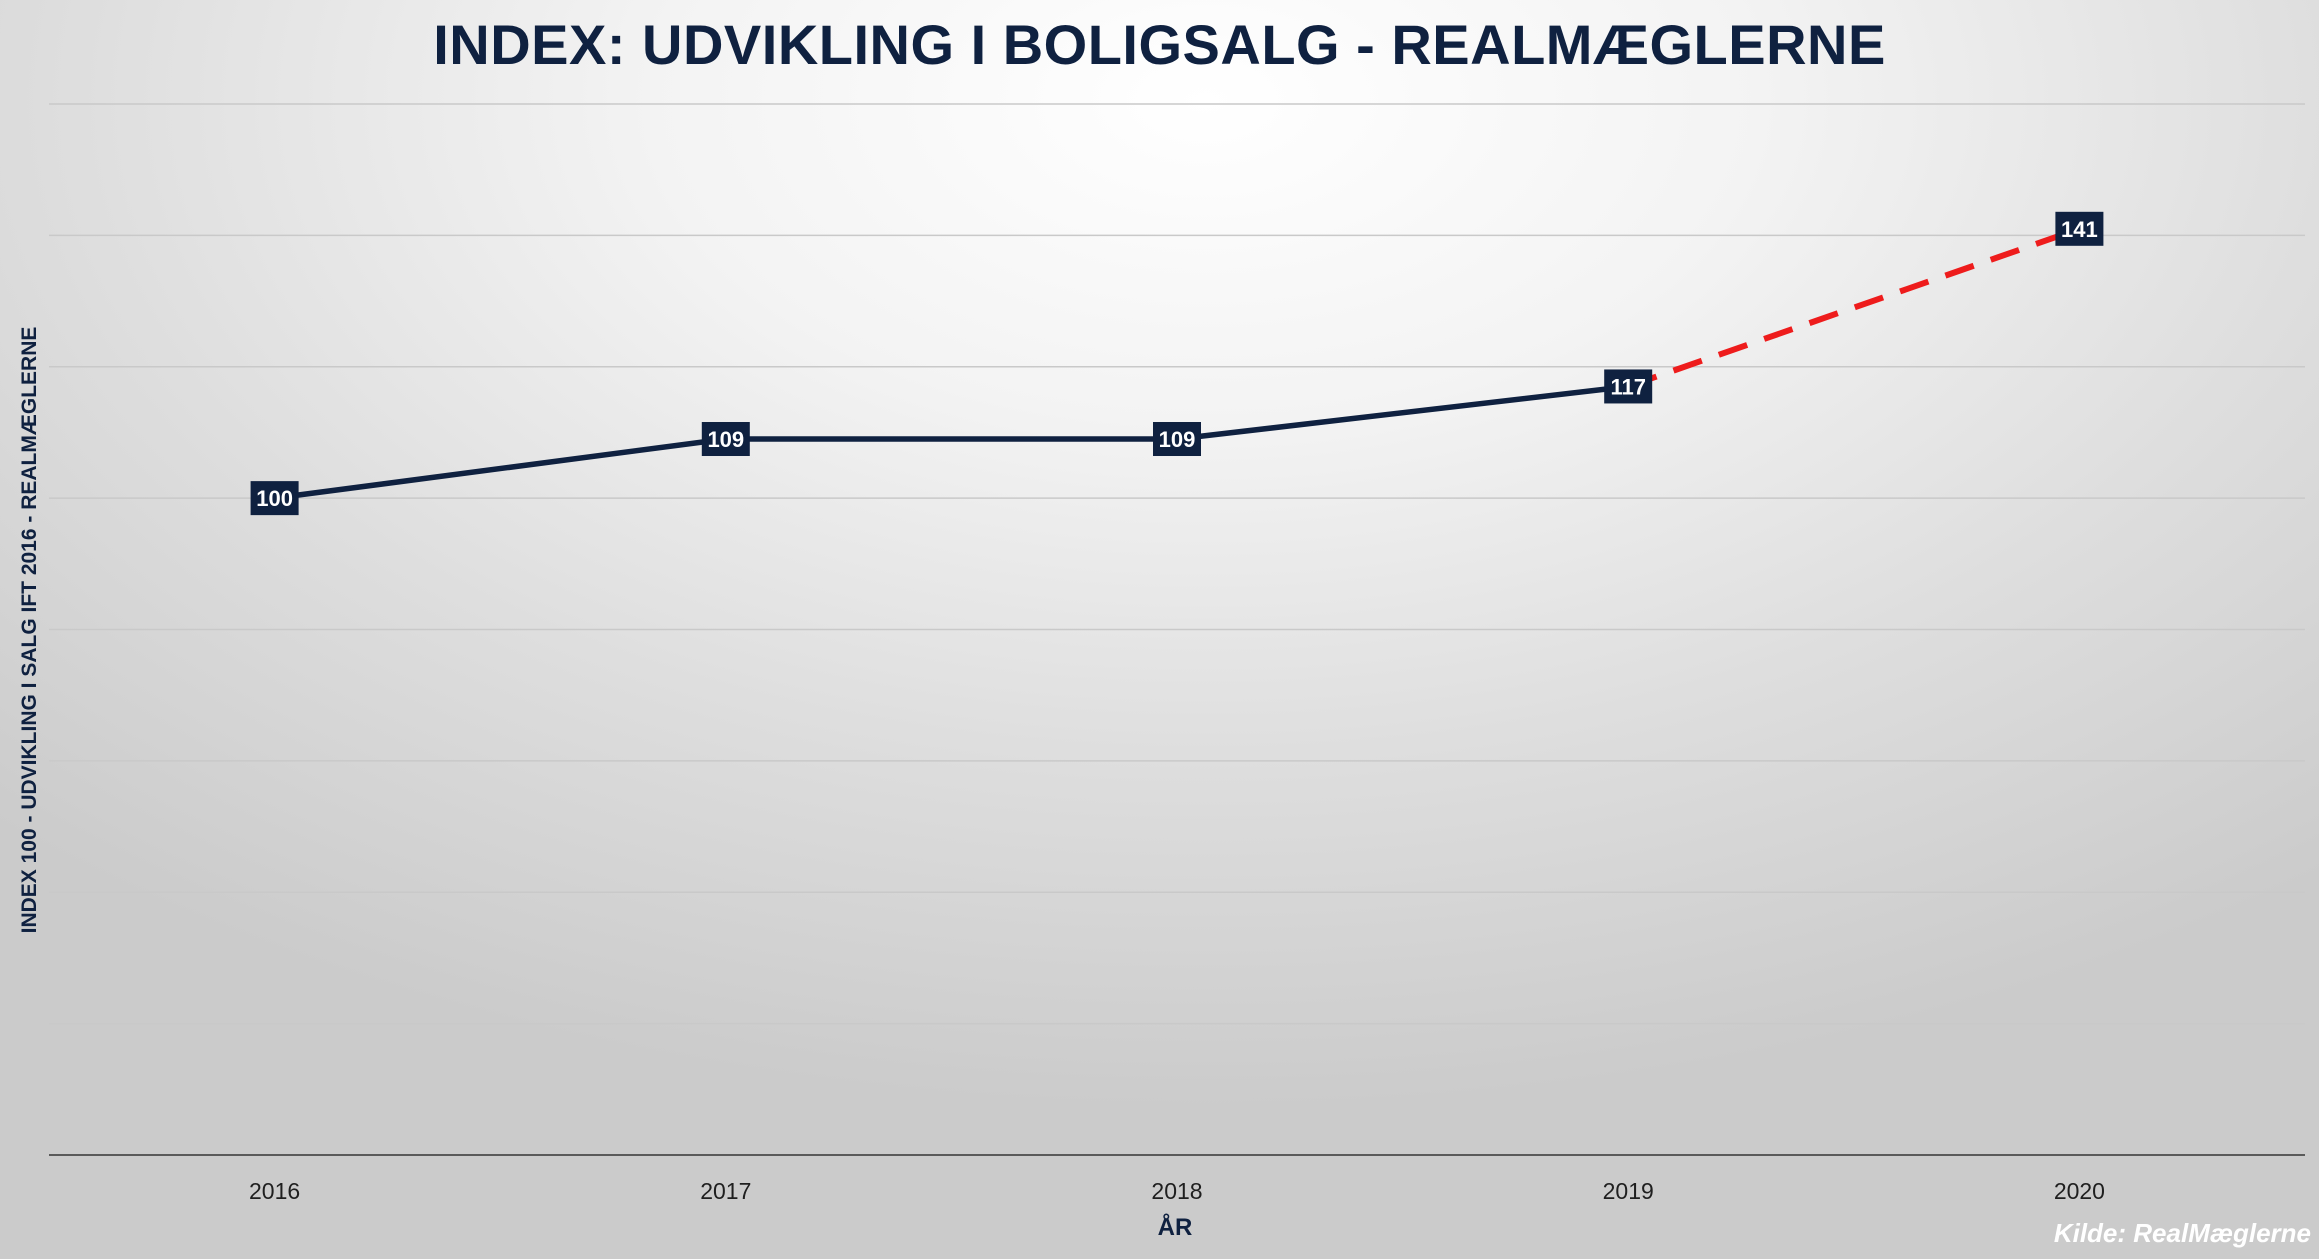 This screenshot has height=1259, width=2319. What do you see at coordinates (951, 442) in the screenshot?
I see `actual-series-line` at bounding box center [951, 442].